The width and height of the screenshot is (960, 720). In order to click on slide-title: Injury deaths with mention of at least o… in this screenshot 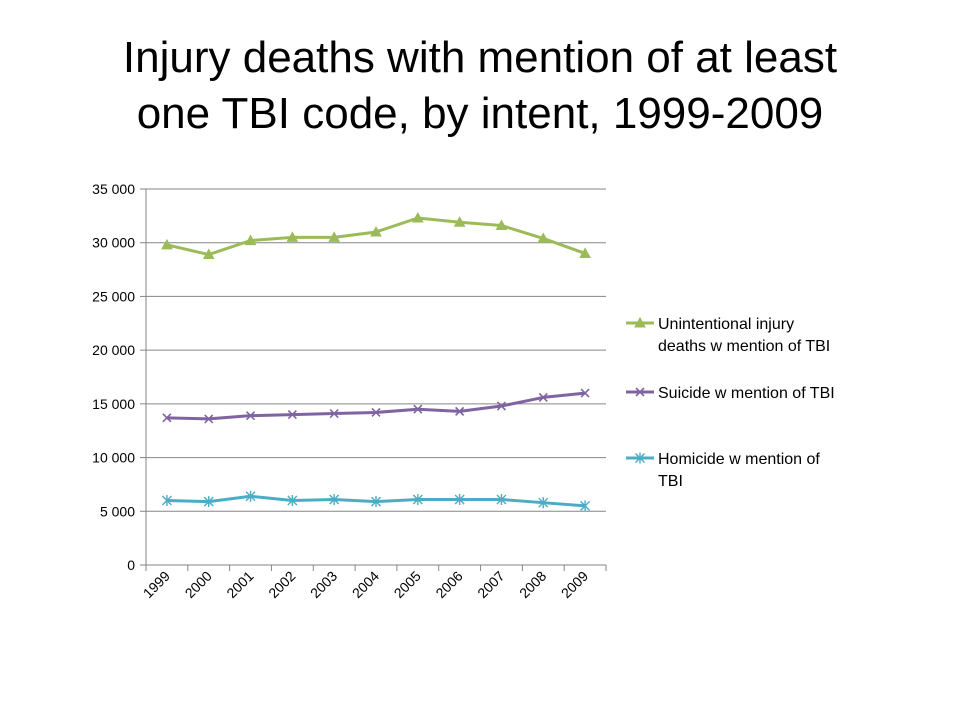, I will do `click(480, 86)`.